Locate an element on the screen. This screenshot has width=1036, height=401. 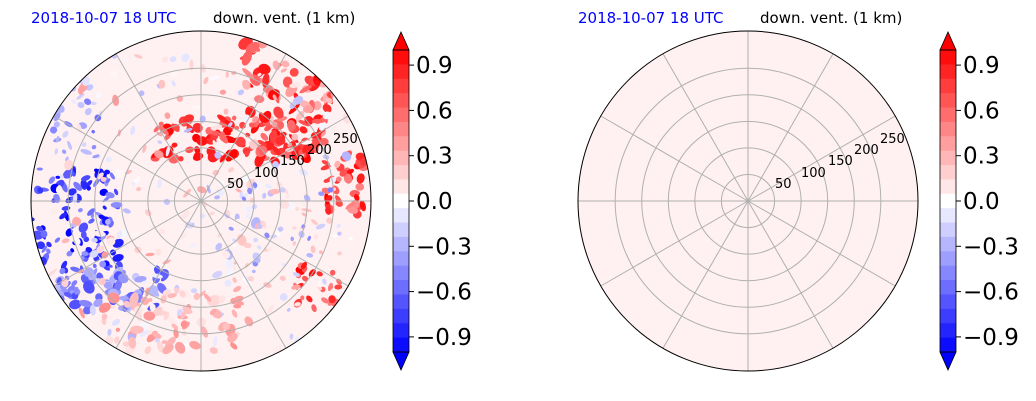
range-label-200: 200 is located at coordinates (866, 150).